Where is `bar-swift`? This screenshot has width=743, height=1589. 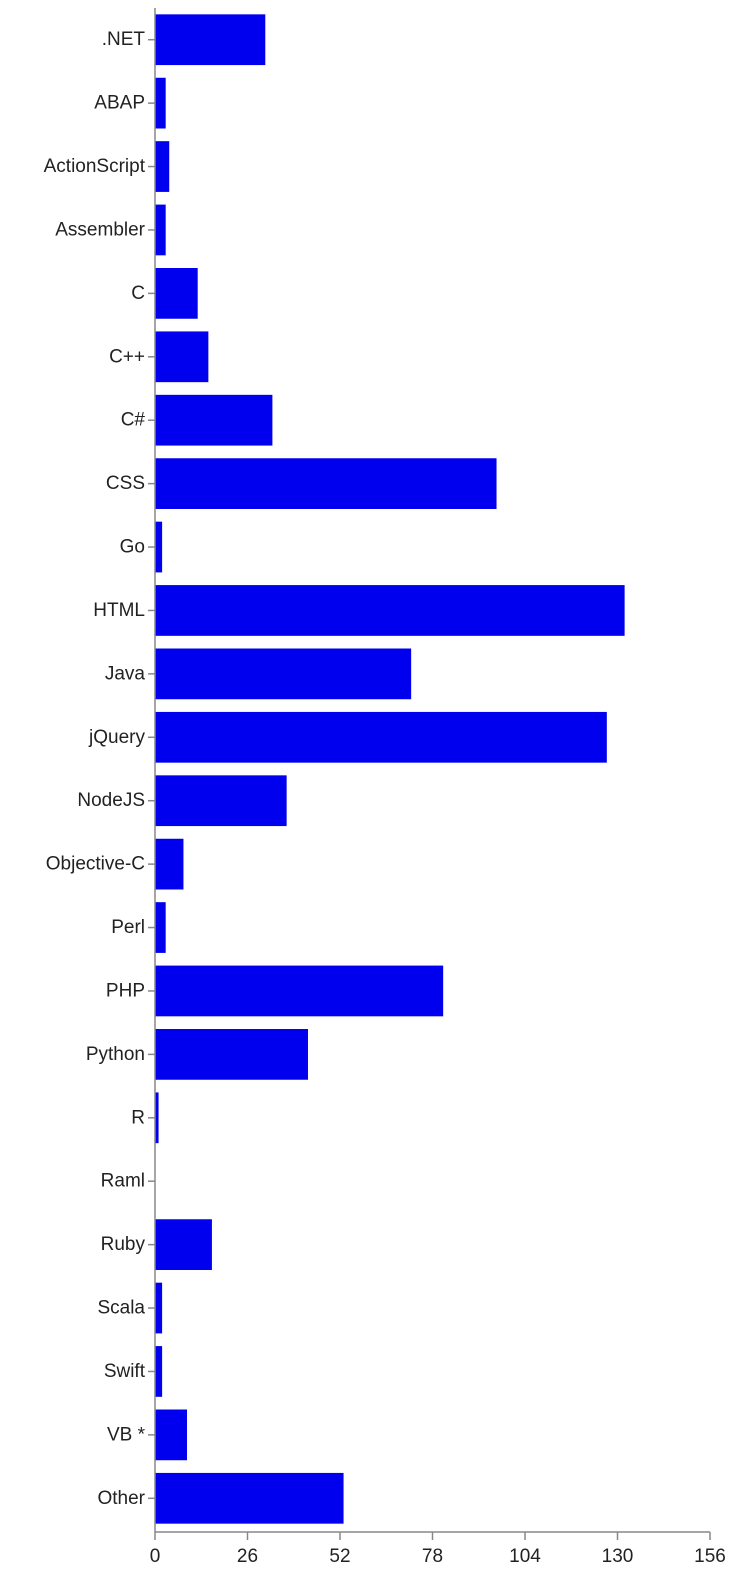 bar-swift is located at coordinates (159, 1371).